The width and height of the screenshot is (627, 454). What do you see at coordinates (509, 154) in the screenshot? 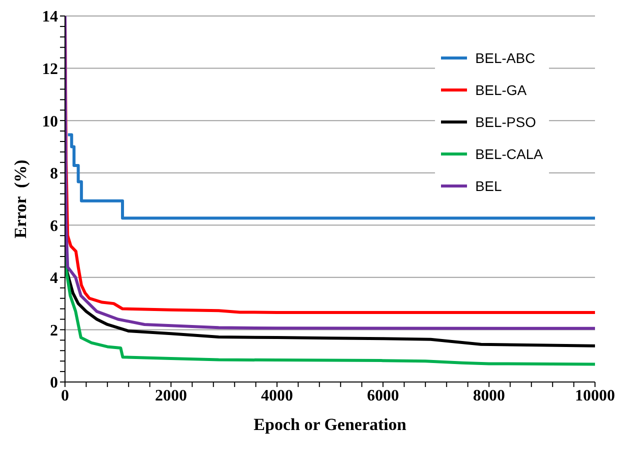
I see `legend-label: BEL-CALA` at bounding box center [509, 154].